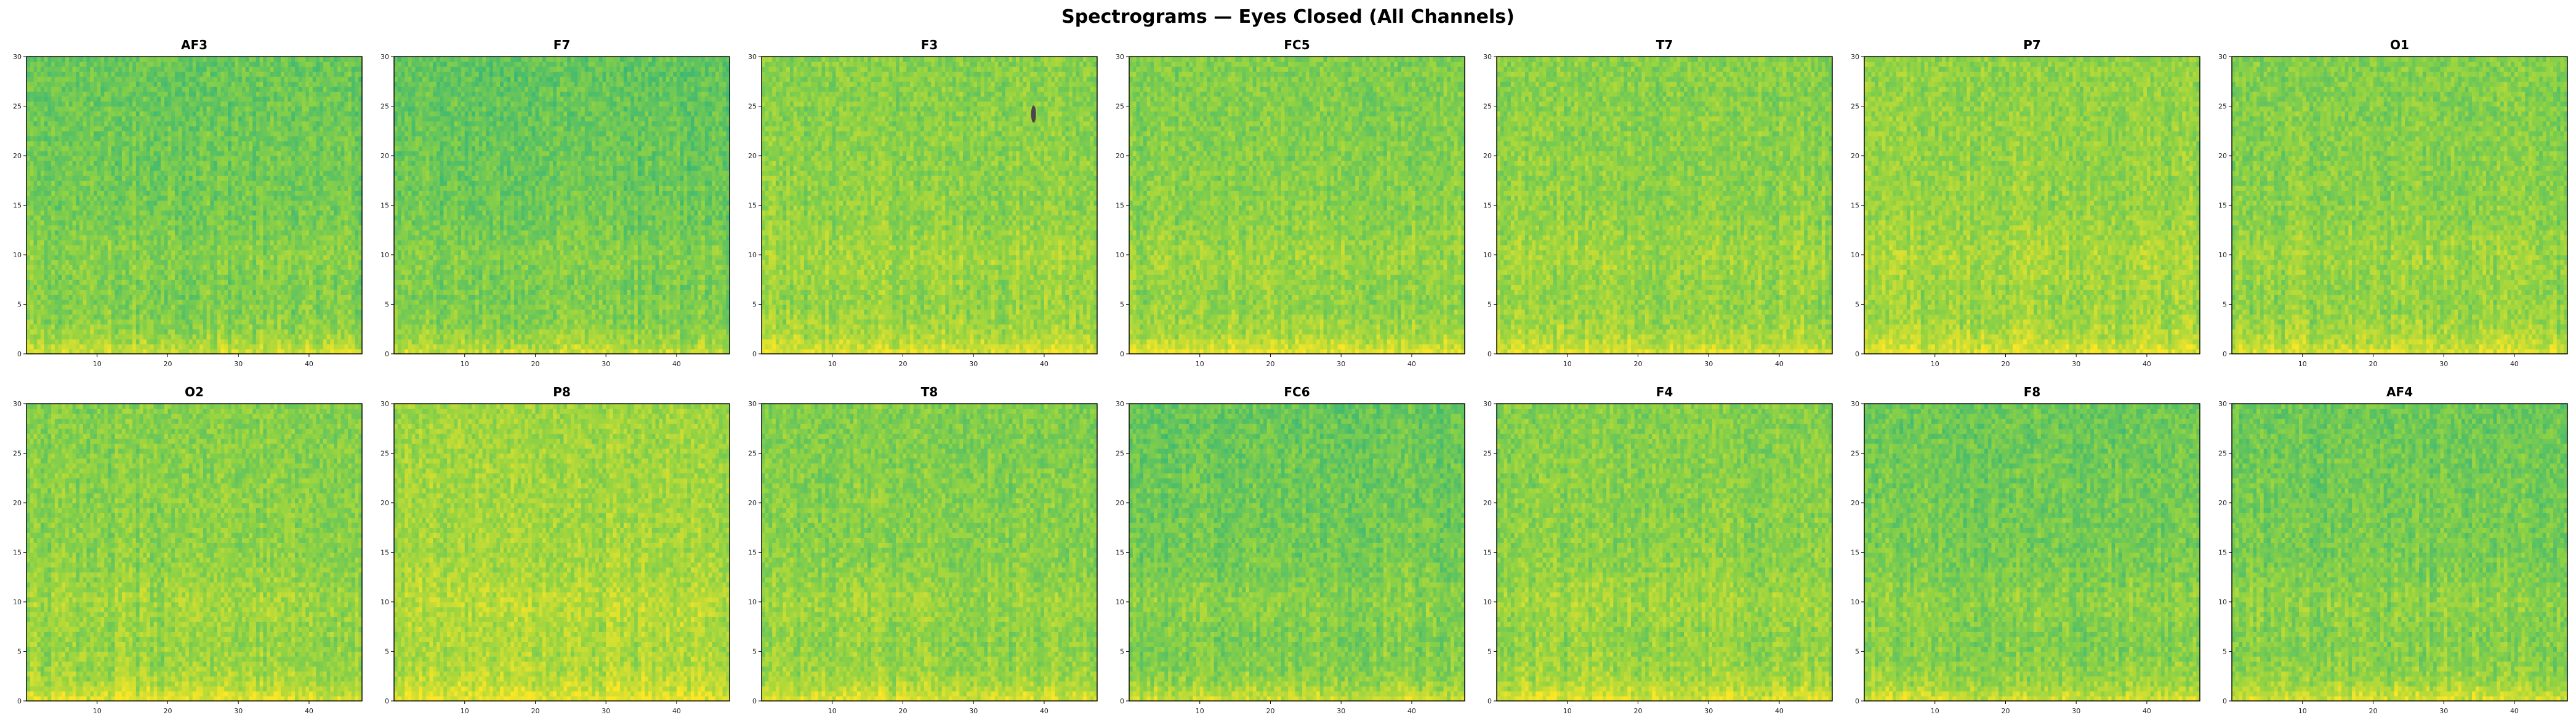  What do you see at coordinates (929, 392) in the screenshot?
I see `panel-title-t8: T8` at bounding box center [929, 392].